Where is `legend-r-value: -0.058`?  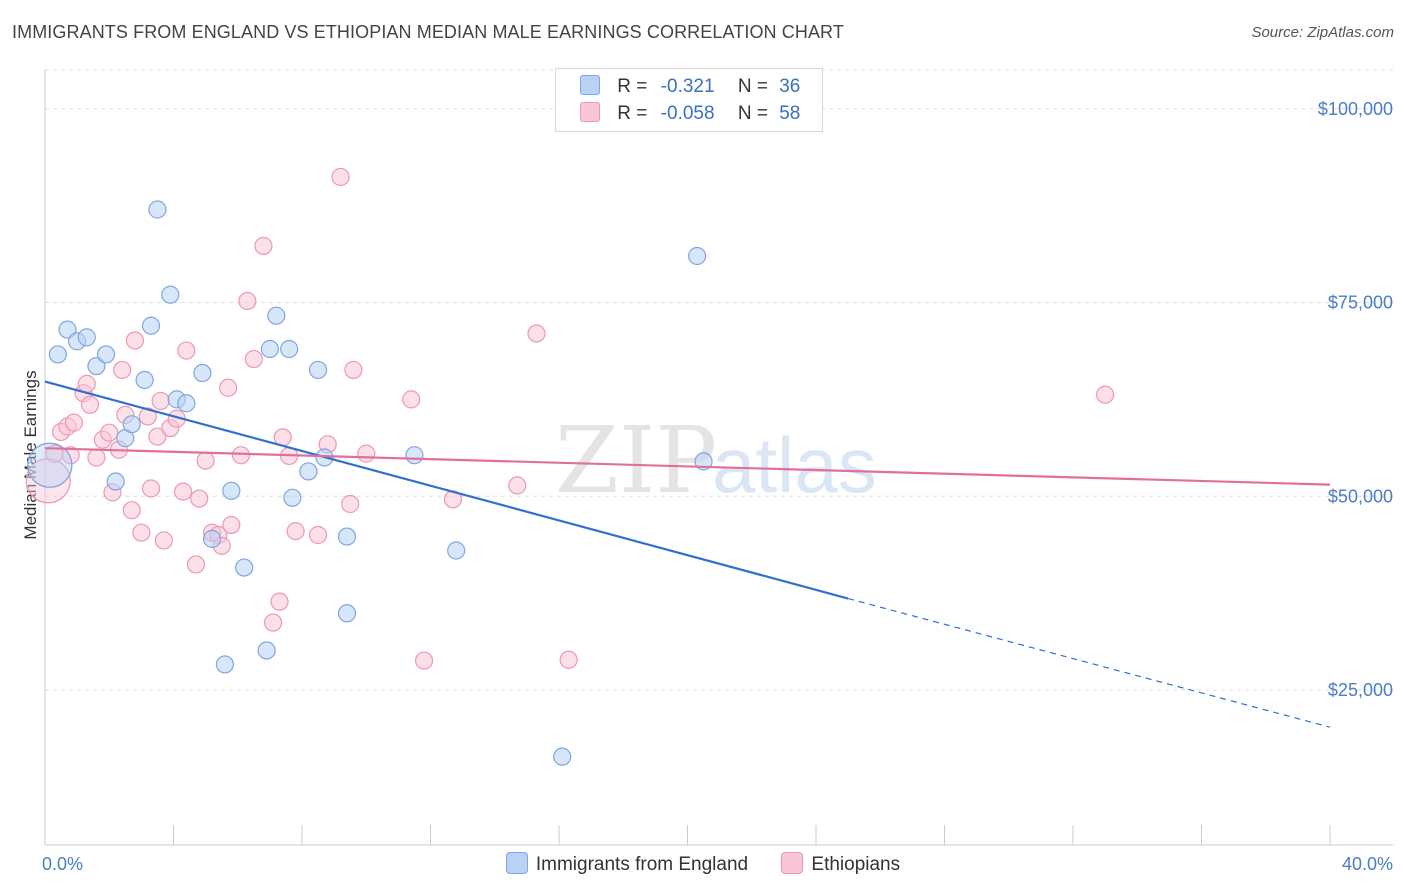
legend-r-value: -0.058 is located at coordinates (687, 113).